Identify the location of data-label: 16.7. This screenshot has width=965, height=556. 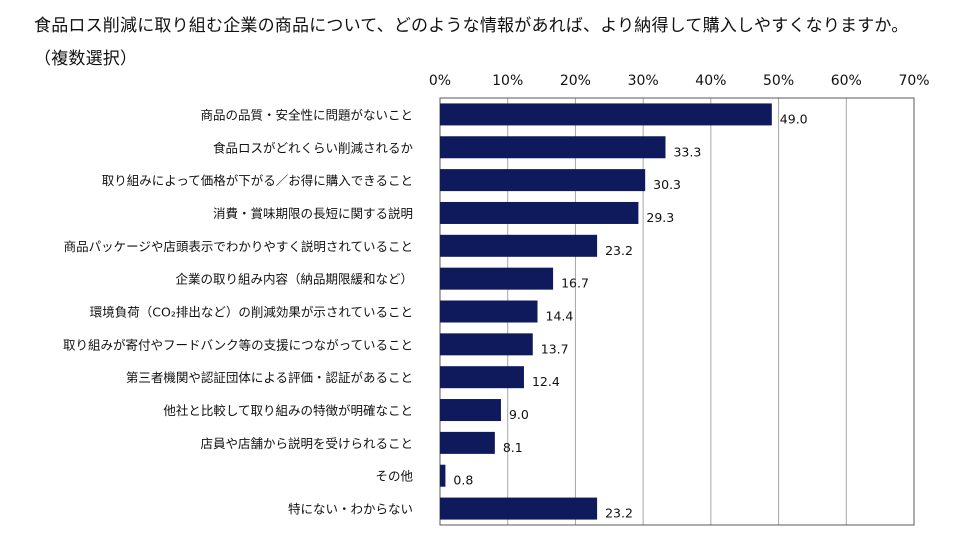
(575, 283).